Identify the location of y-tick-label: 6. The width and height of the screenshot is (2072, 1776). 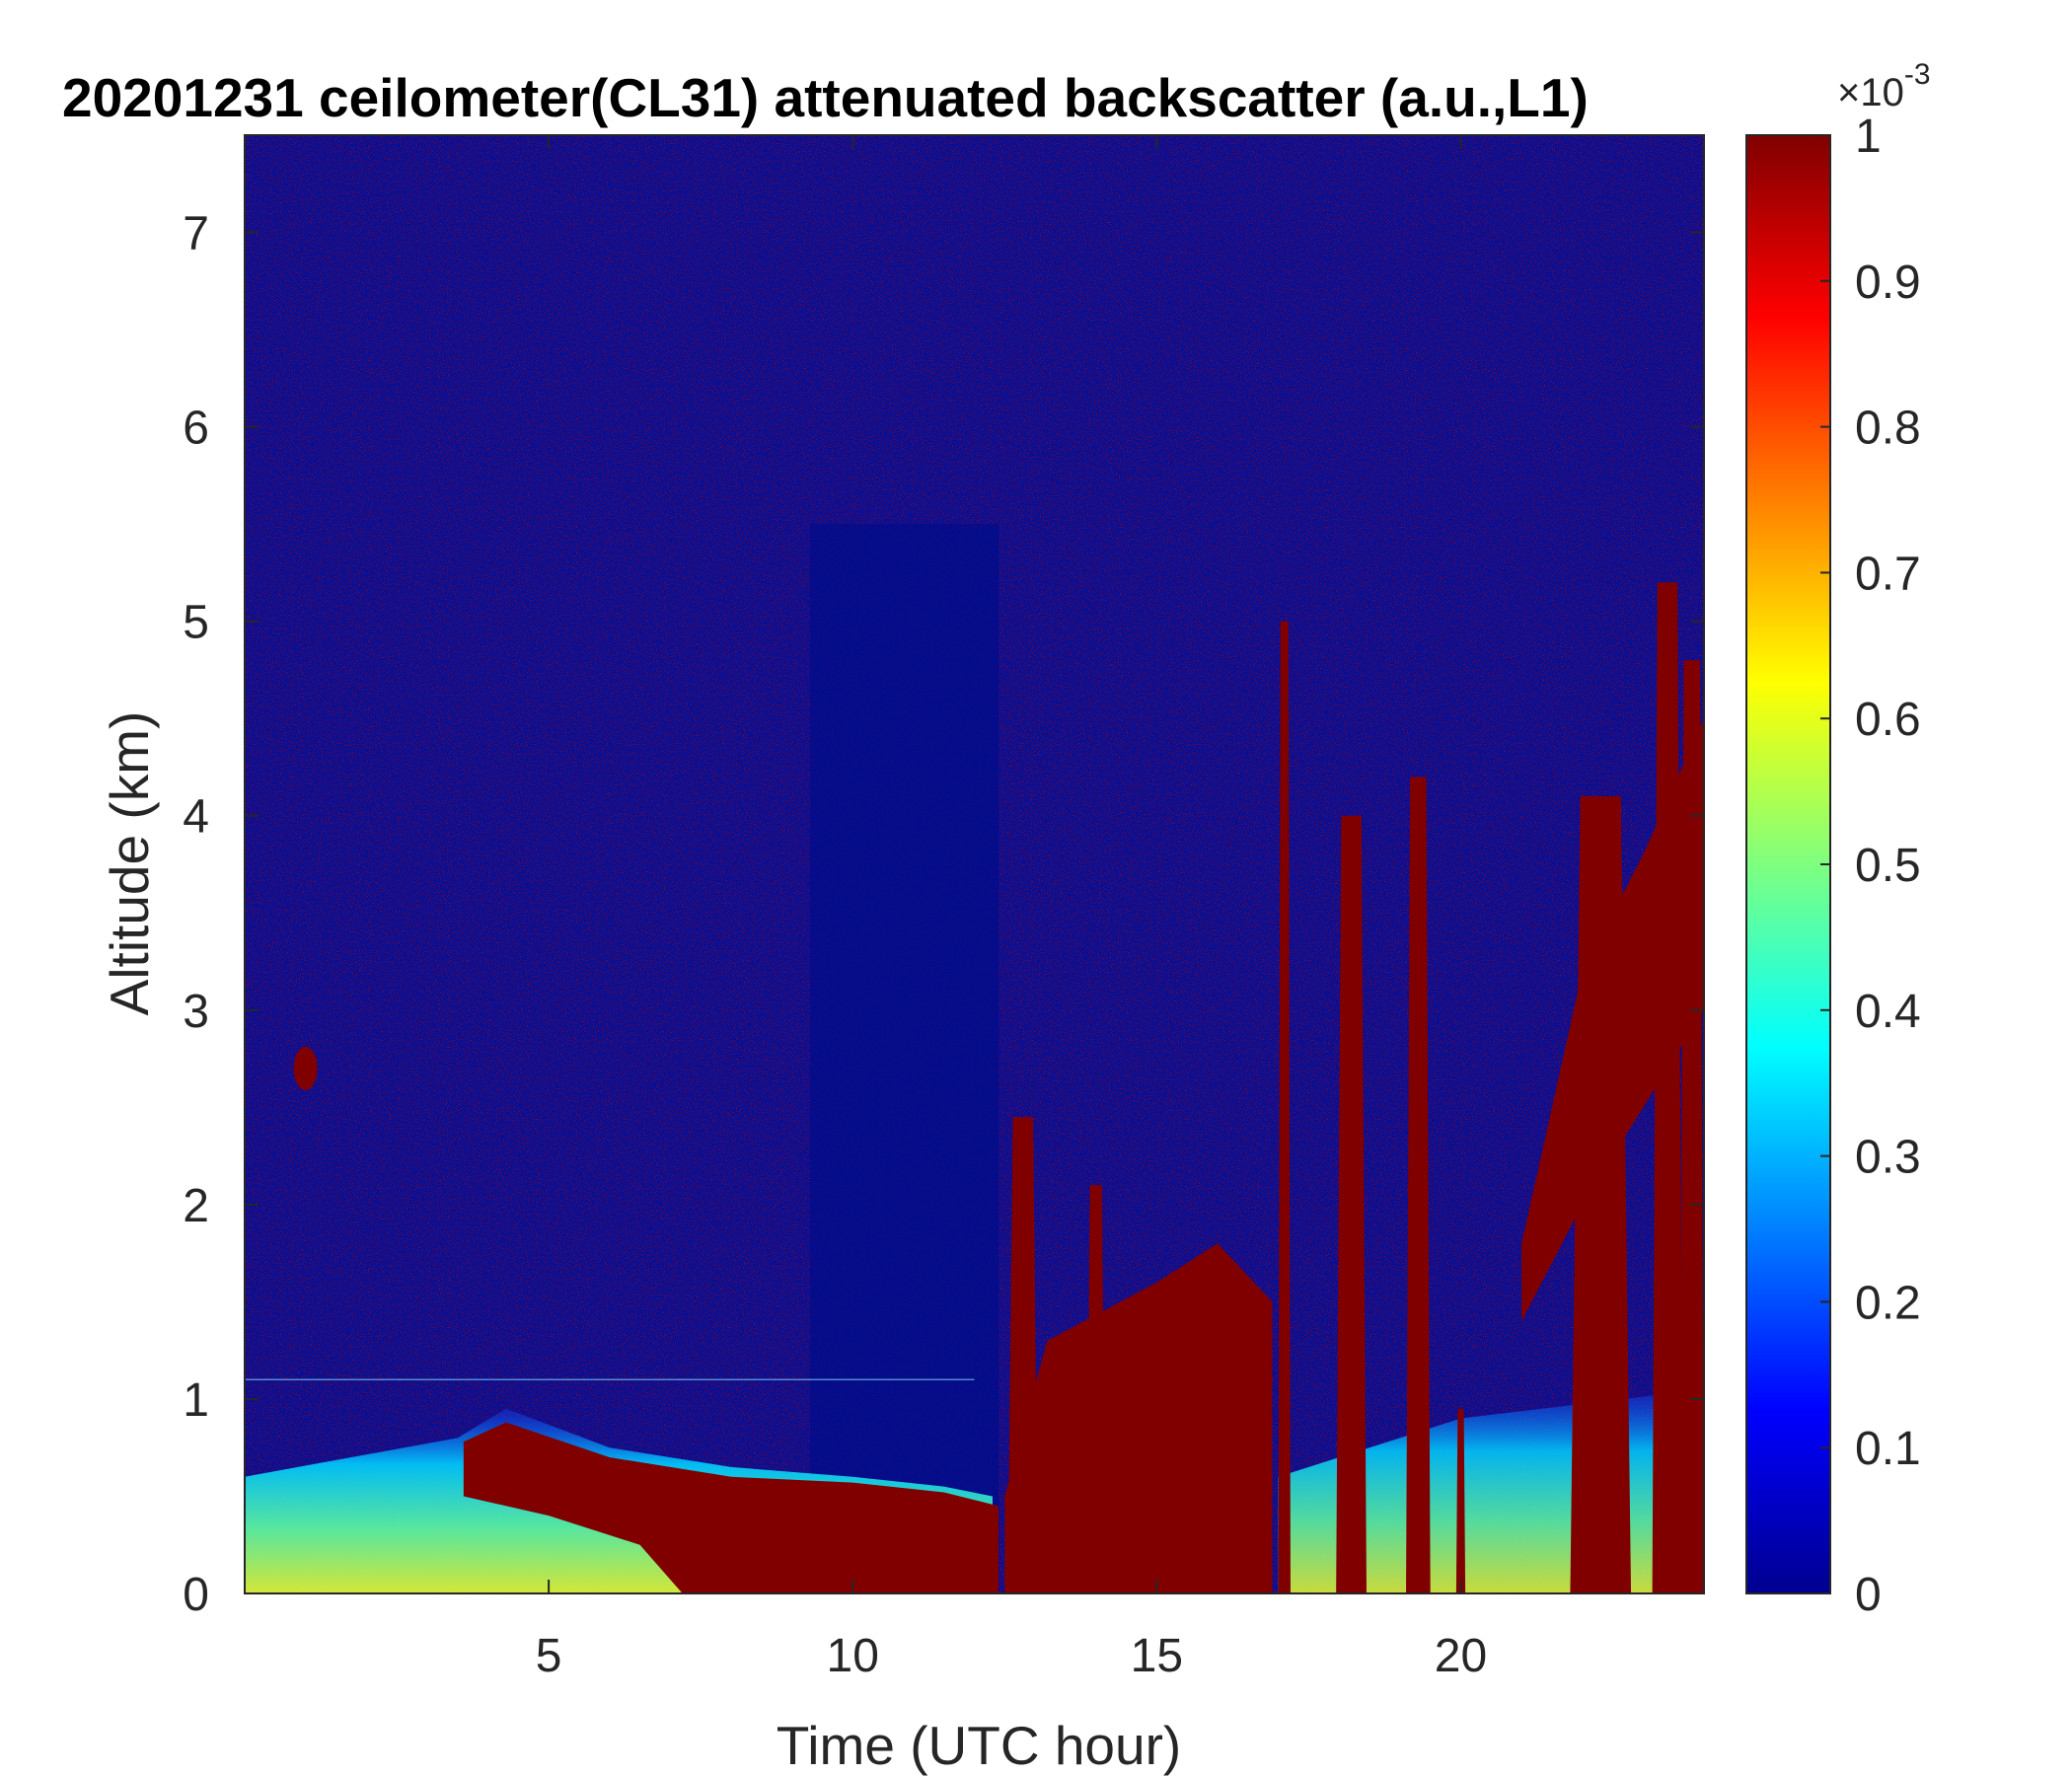
(196, 429).